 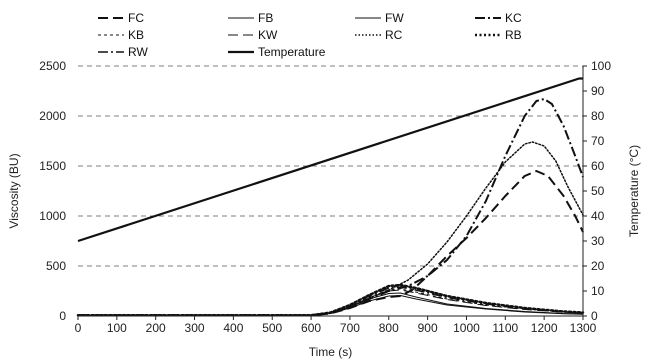 I want to click on y-tick-label: 500, so click(x=56, y=266).